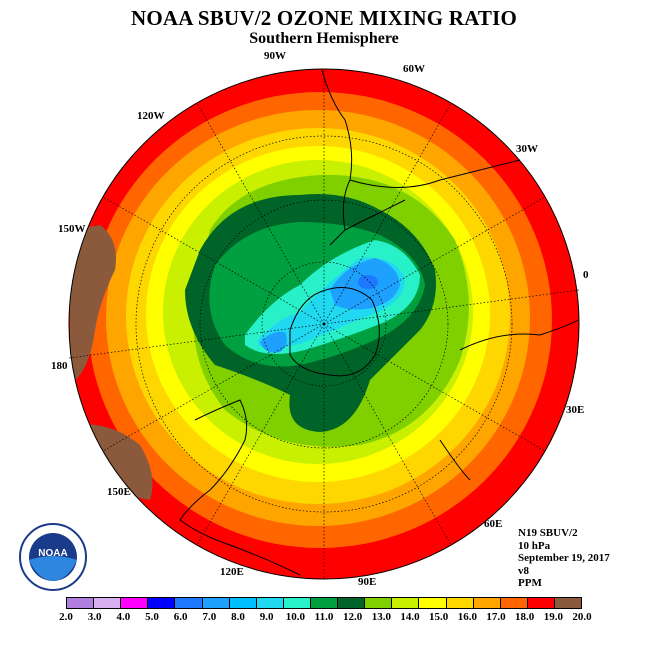  Describe the element at coordinates (152, 617) in the screenshot. I see `colorbar-tick-label: 5.0` at that location.